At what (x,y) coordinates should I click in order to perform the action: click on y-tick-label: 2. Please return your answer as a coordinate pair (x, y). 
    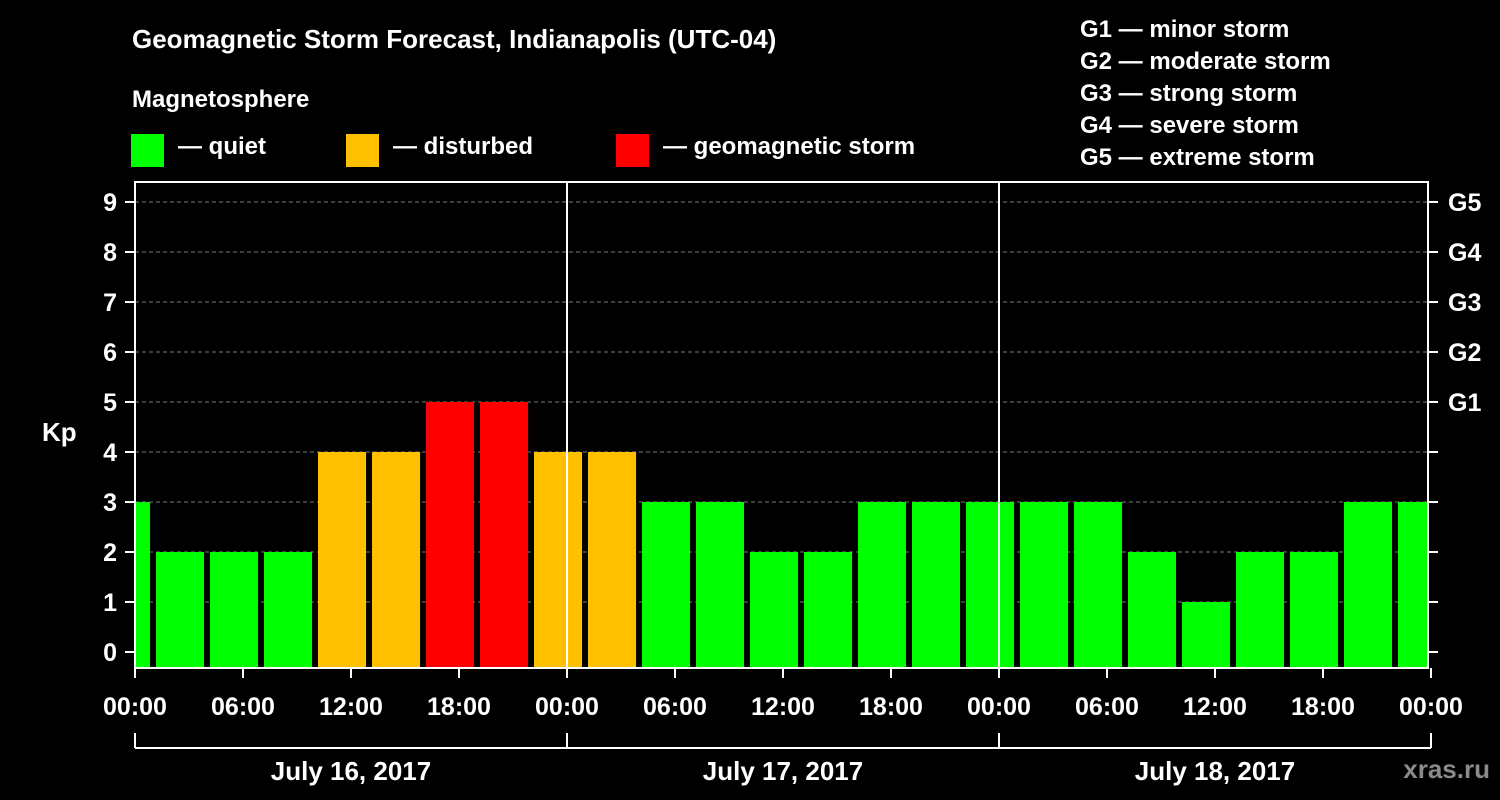
    Looking at the image, I should click on (110, 553).